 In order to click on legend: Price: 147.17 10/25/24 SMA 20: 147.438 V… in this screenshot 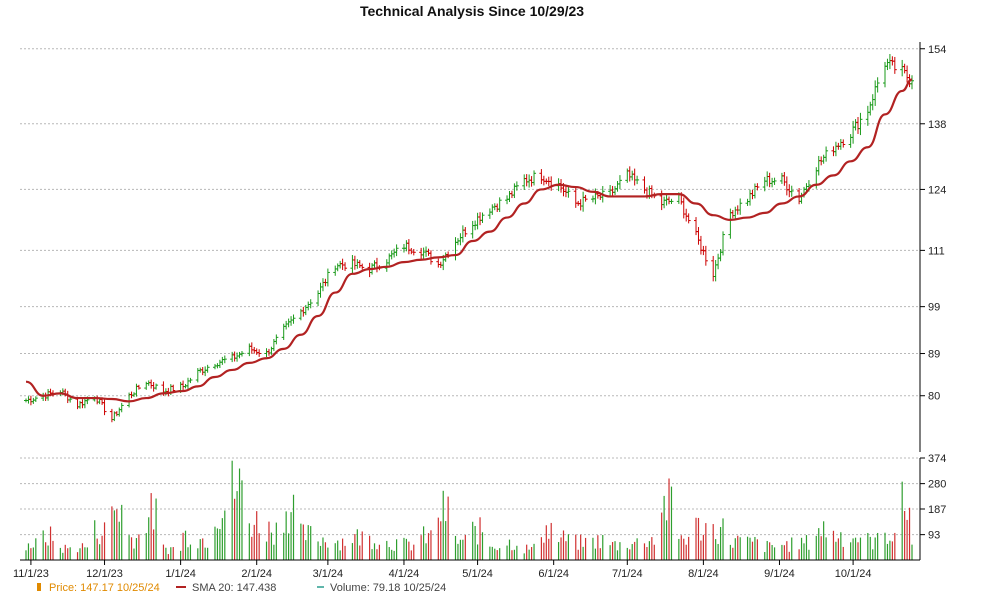, I will do `click(241, 588)`.